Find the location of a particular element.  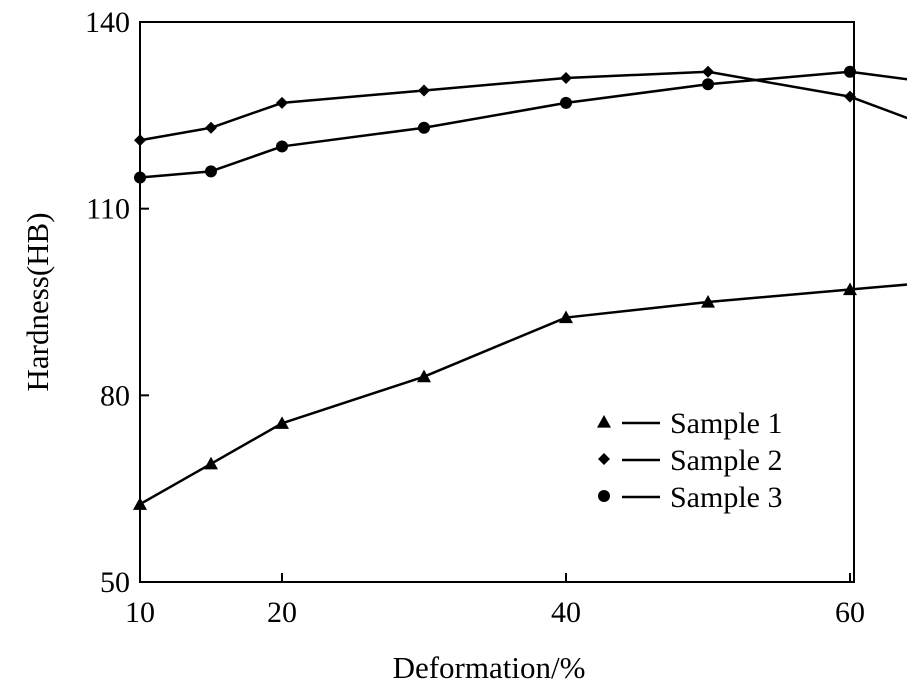

x-axis-title: Deformation/% is located at coordinates (489, 667).